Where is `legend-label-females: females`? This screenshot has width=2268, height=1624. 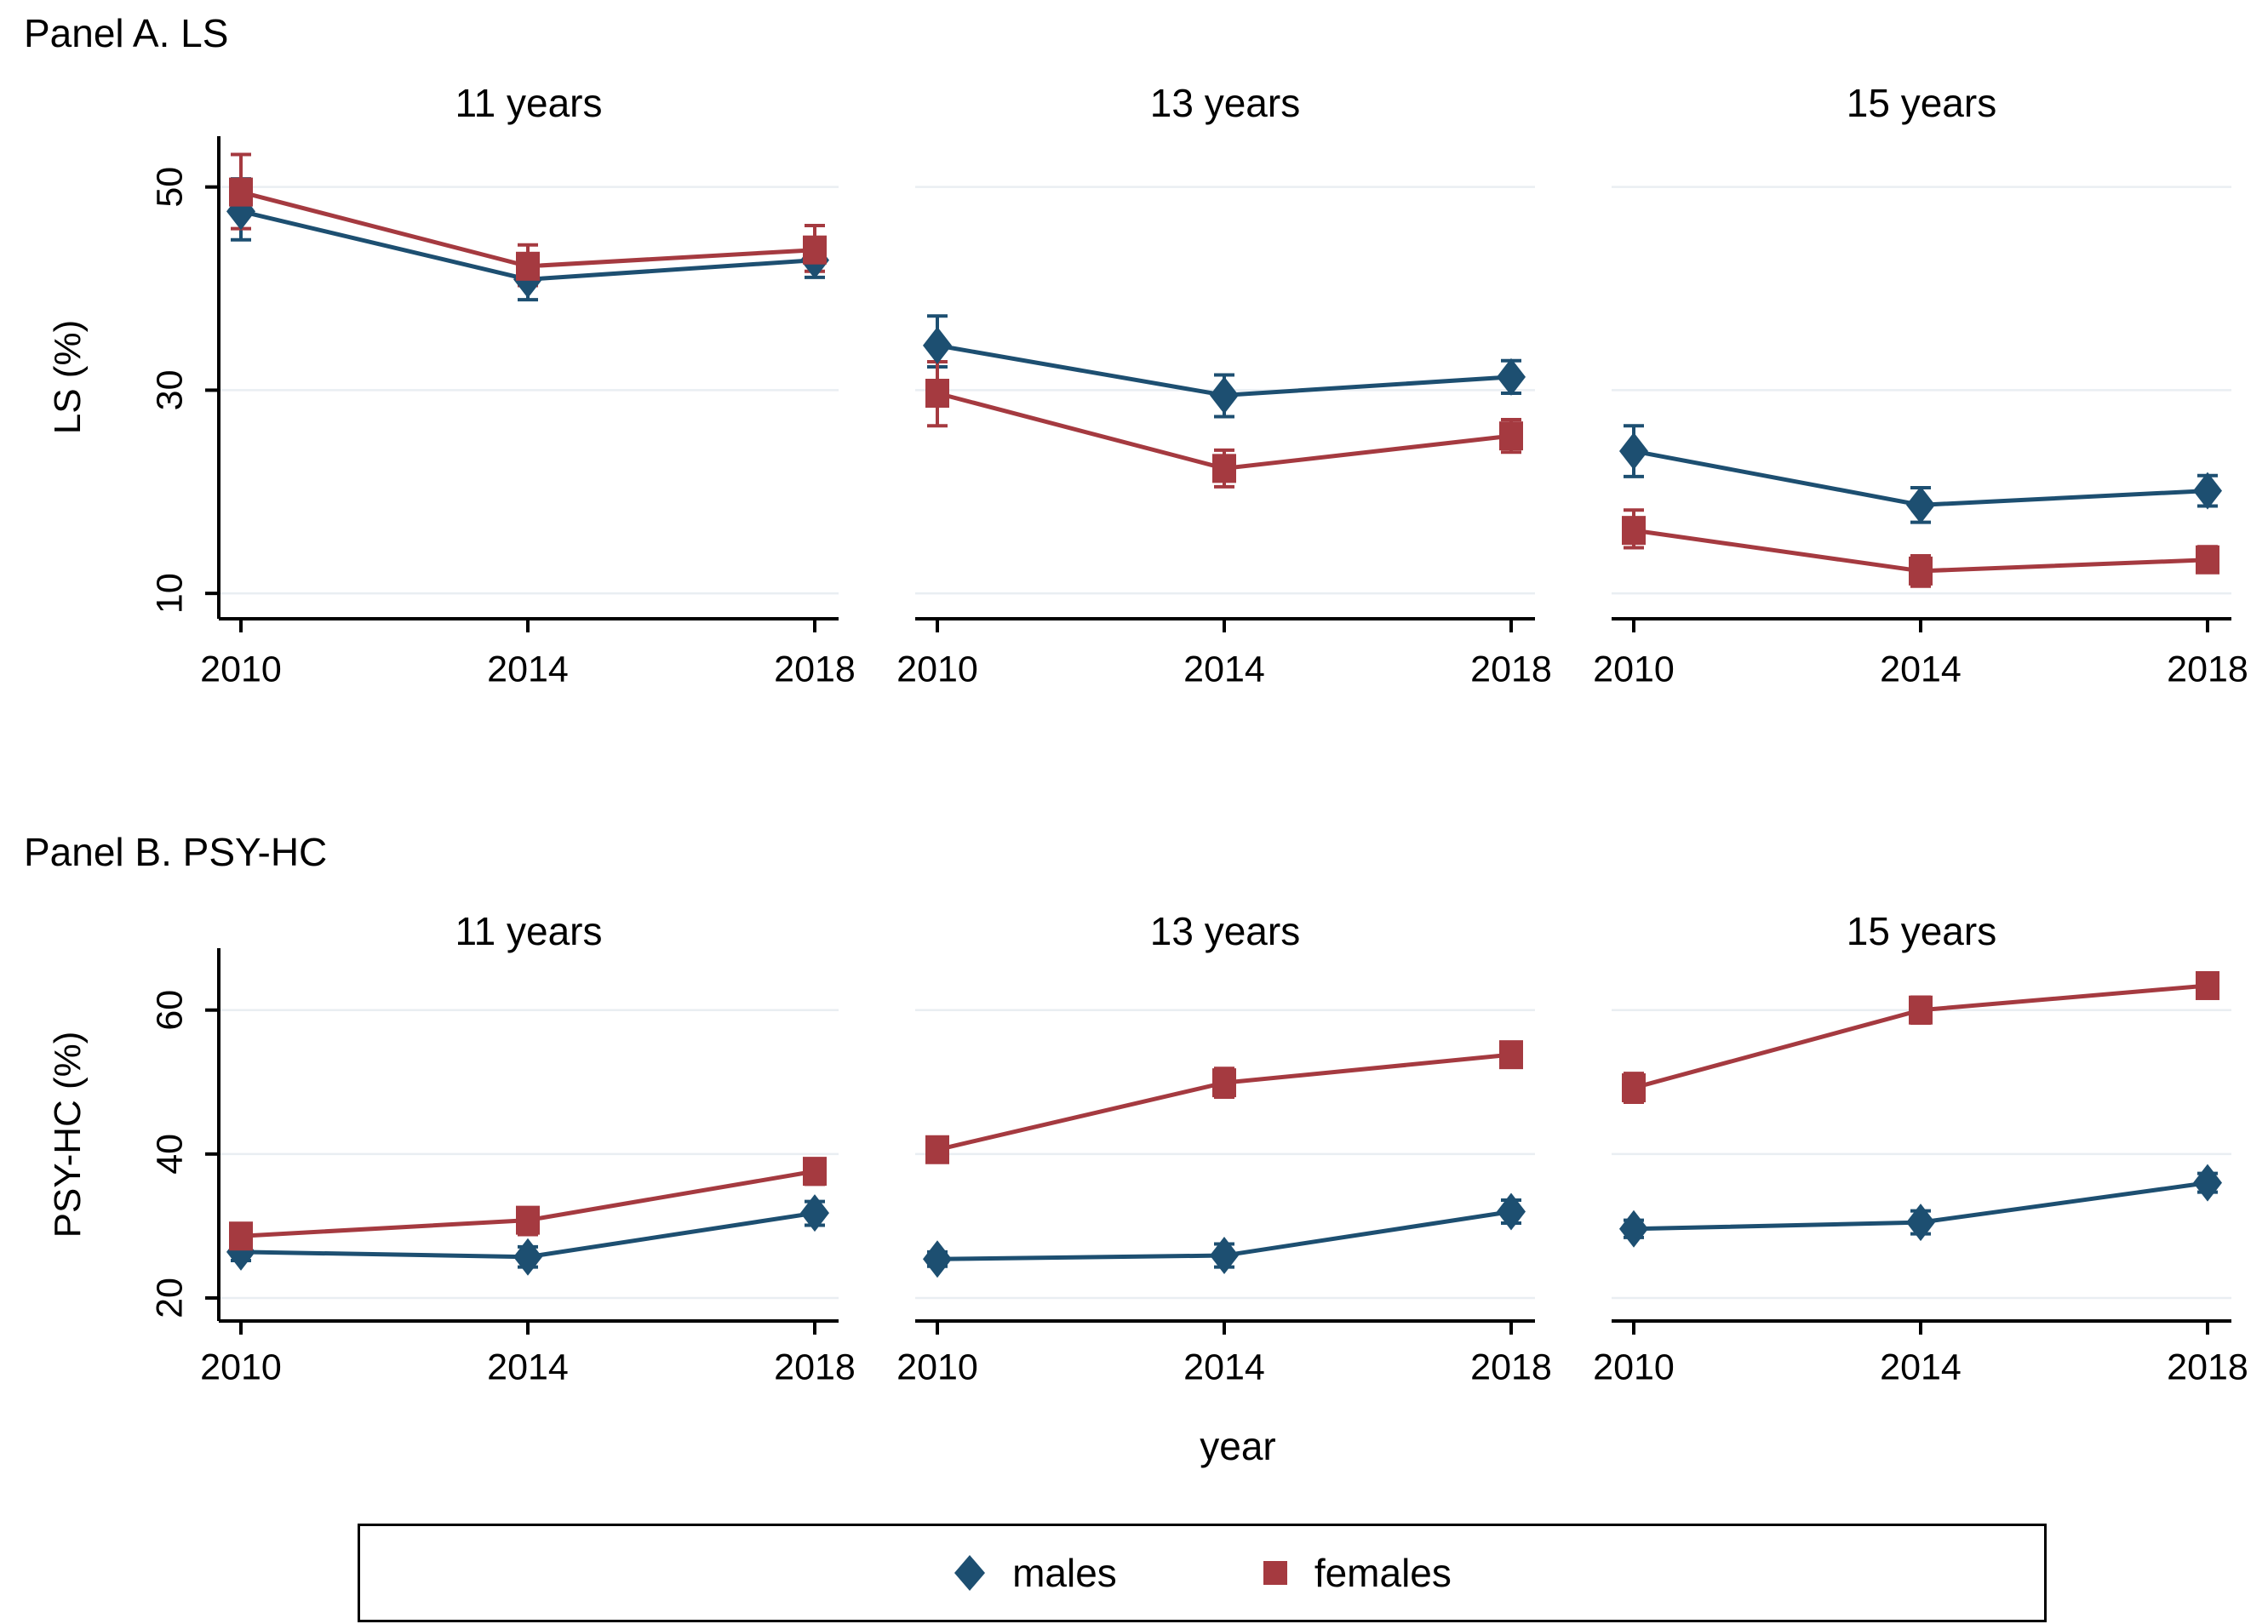
legend-label-females: females is located at coordinates (1383, 1573).